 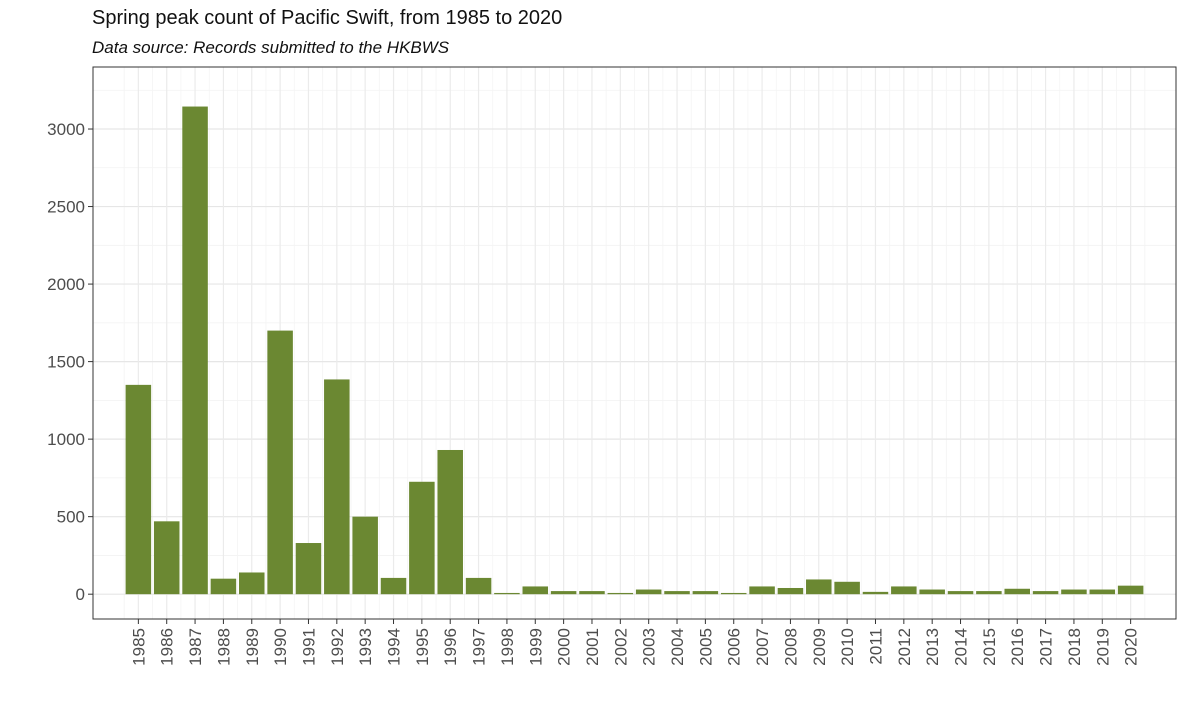 What do you see at coordinates (620, 593) in the screenshot?
I see `bar-2002` at bounding box center [620, 593].